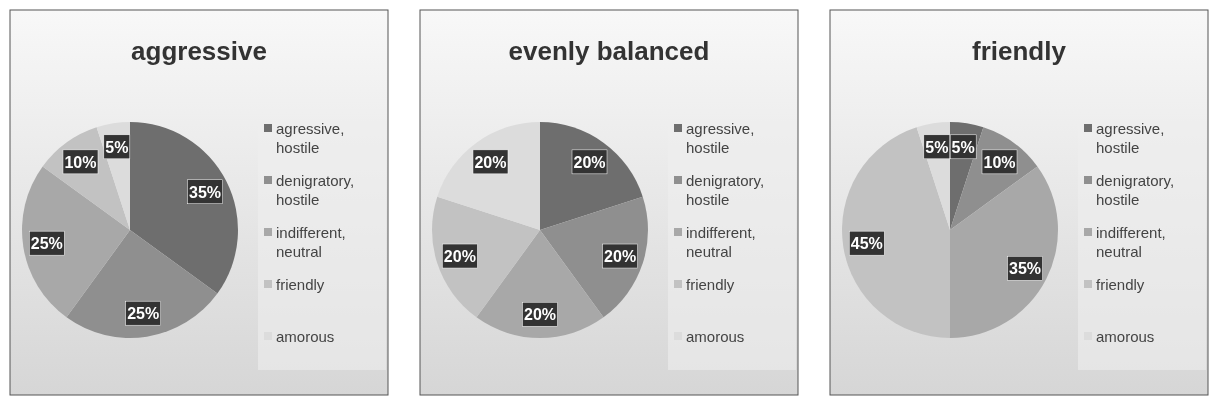 The width and height of the screenshot is (1231, 403). I want to click on chart-title: aggressive, so click(199, 51).